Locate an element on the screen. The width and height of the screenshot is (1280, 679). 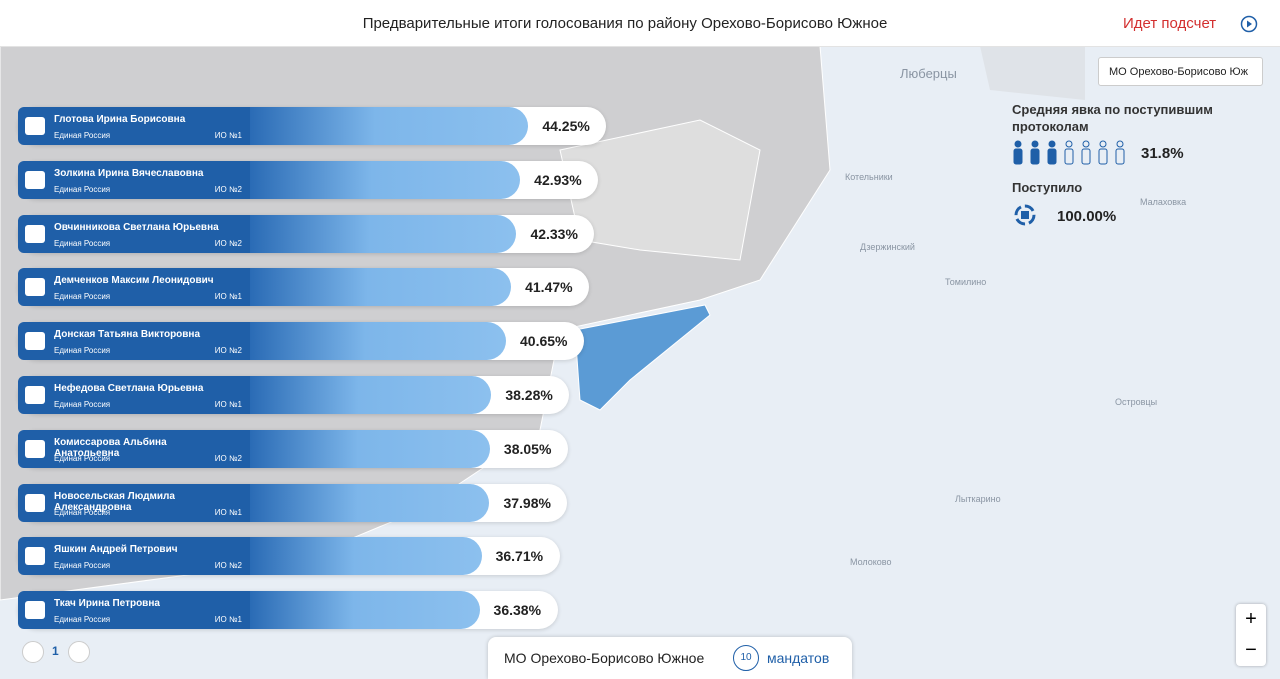
candidate-name: Овчинникова Светлана Юрьевна is located at coordinates (136, 227).